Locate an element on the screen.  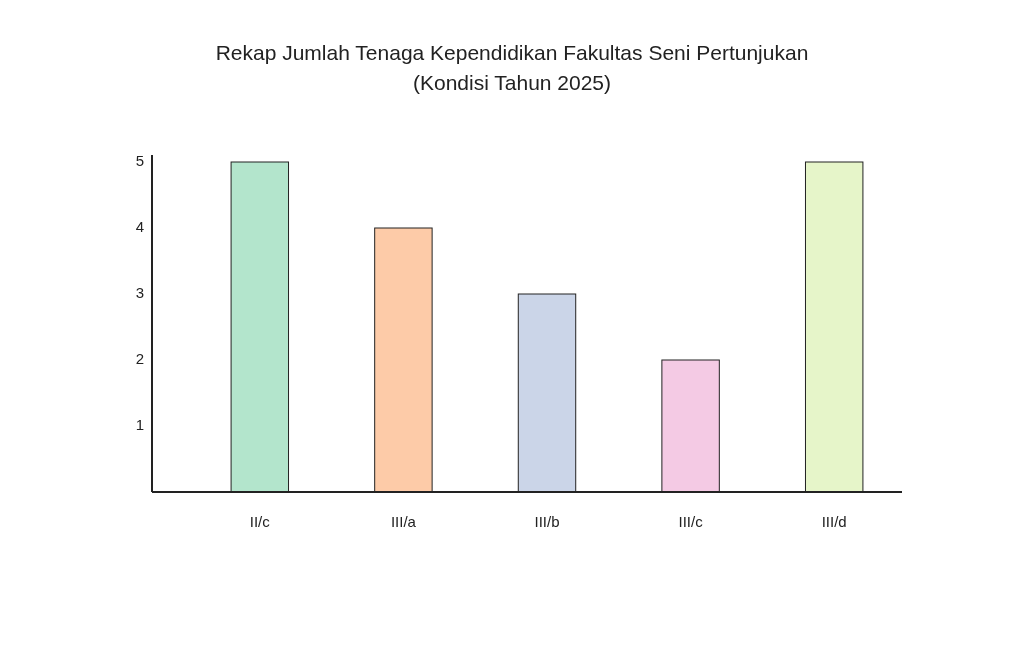
y-tick-label: 1 is located at coordinates (140, 424).